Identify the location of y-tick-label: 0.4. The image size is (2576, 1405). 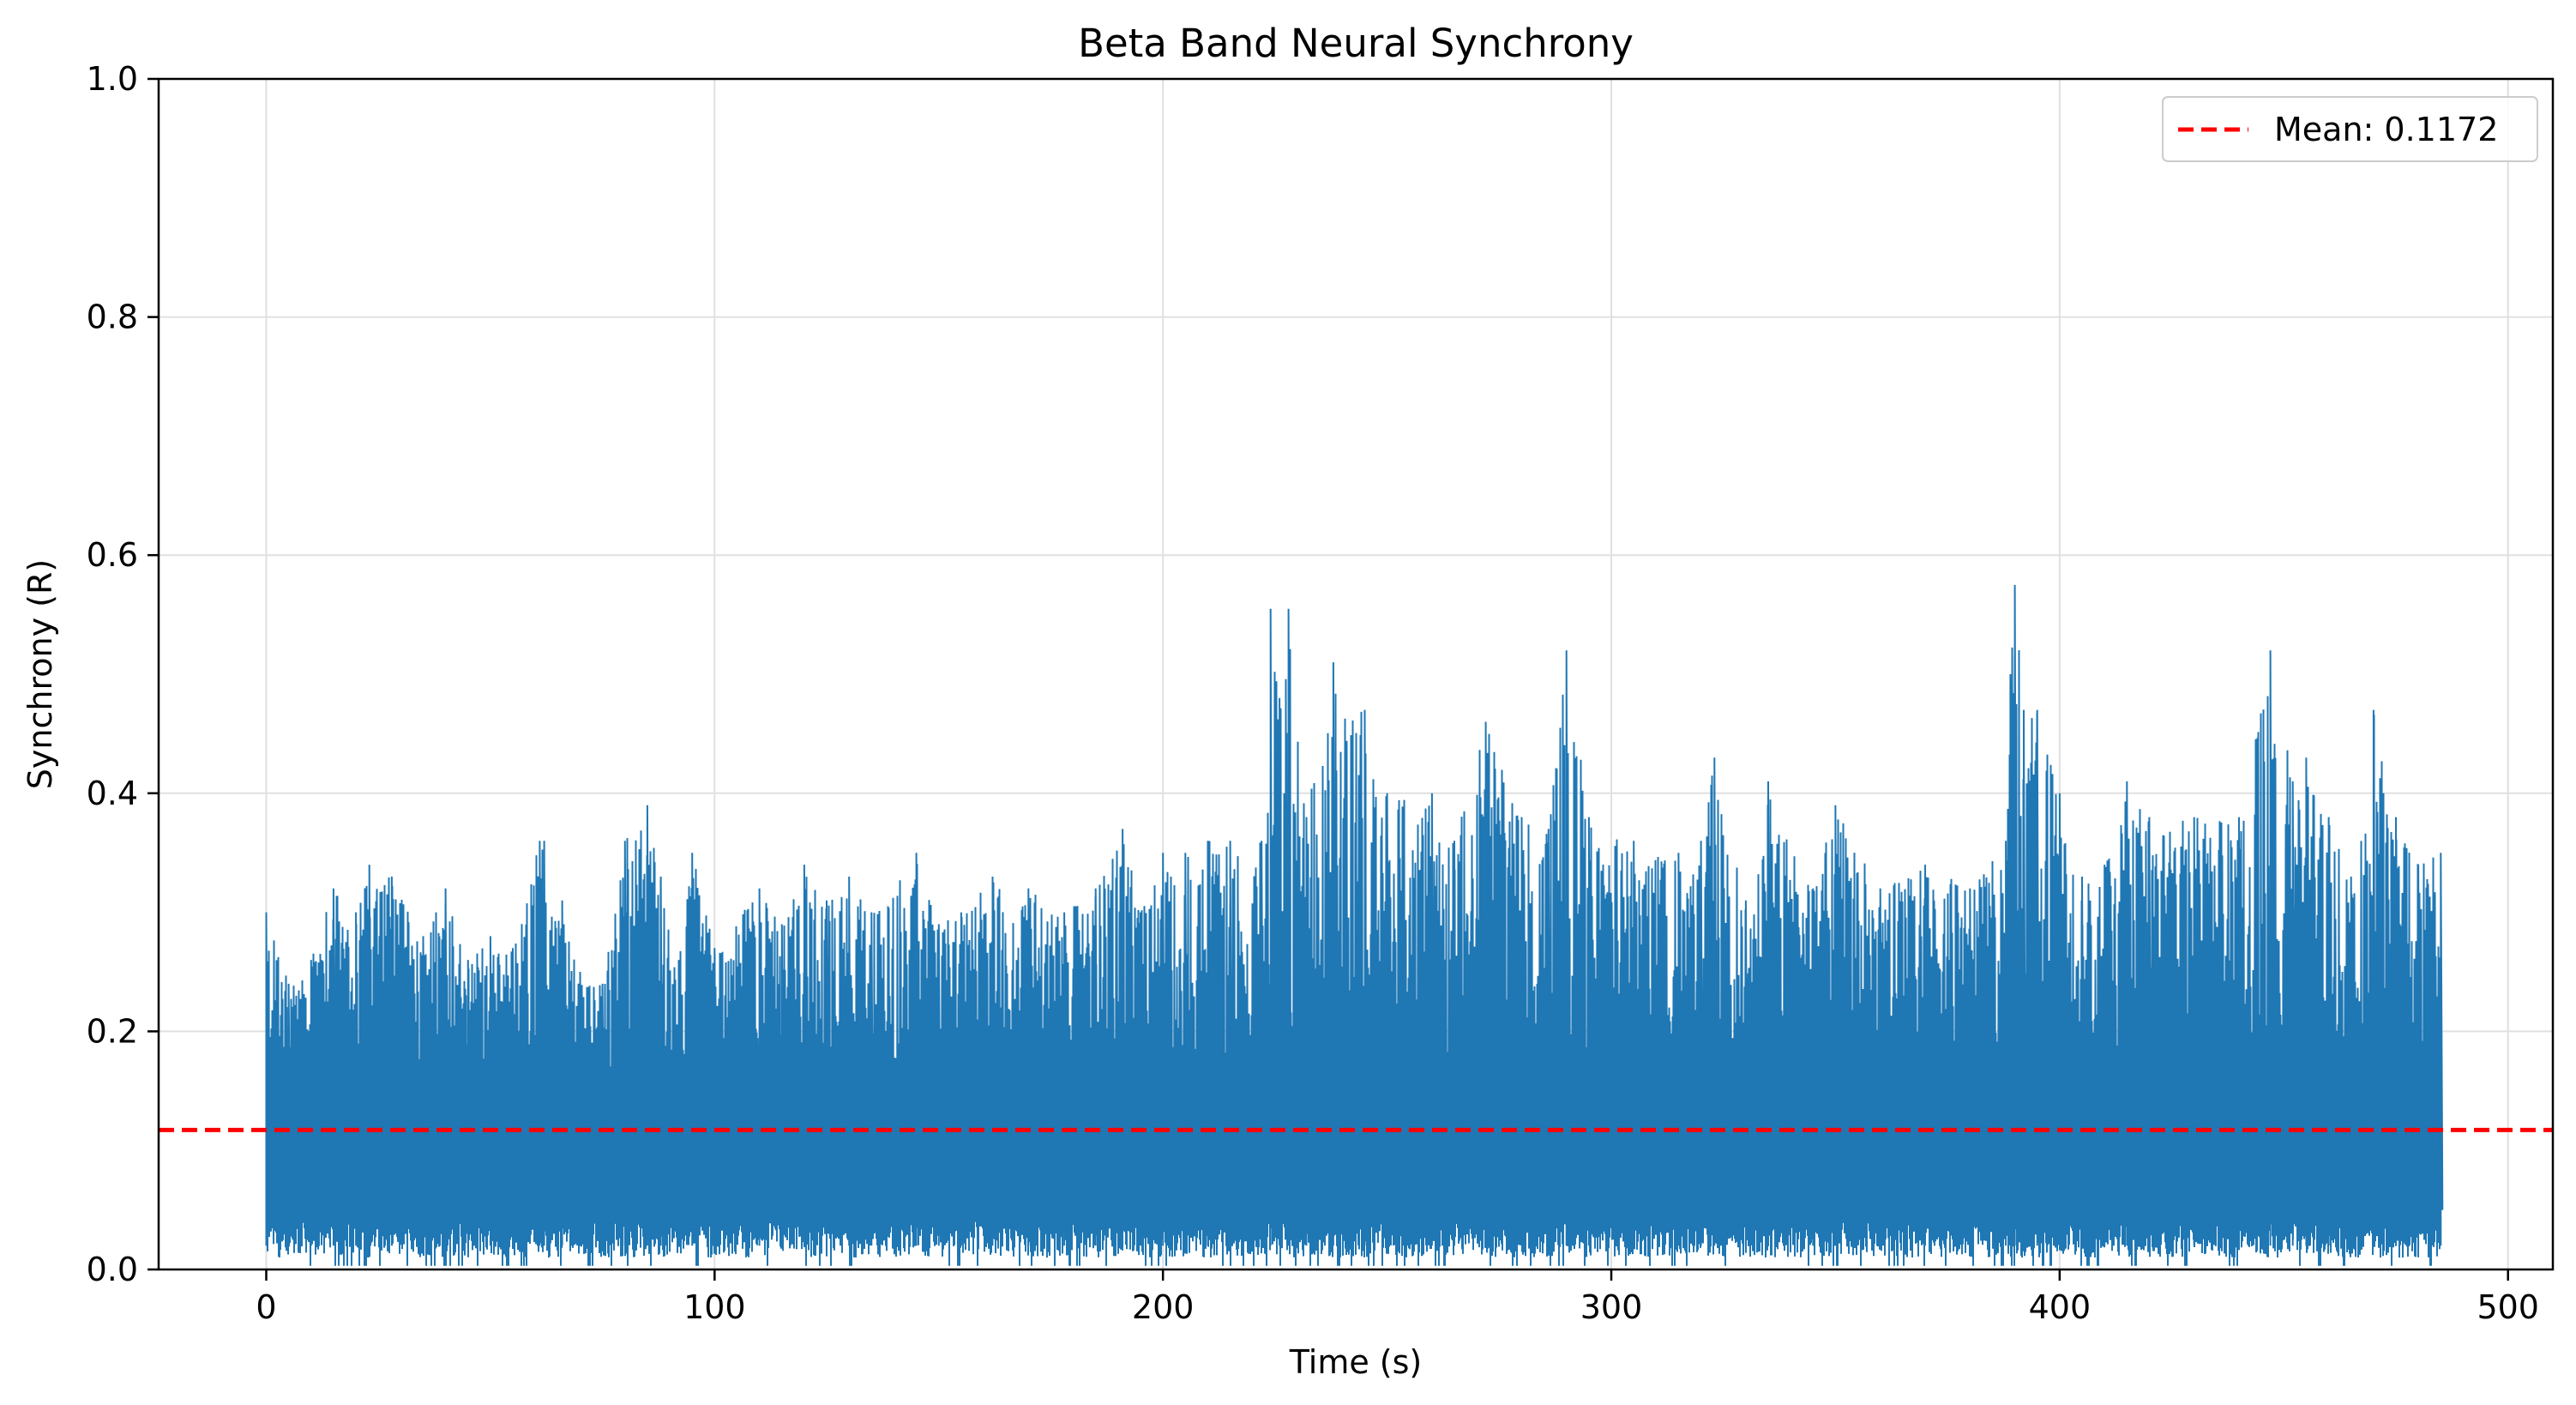
(113, 793).